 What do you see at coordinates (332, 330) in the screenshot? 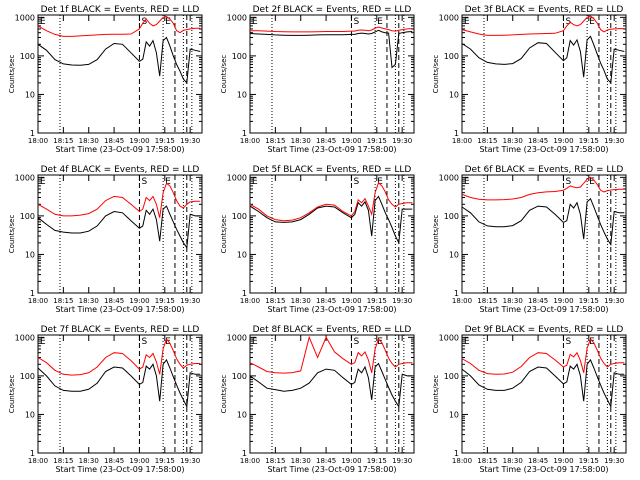
I see `chart-title: Det 8f BLACK = Events, RED = LLD` at bounding box center [332, 330].